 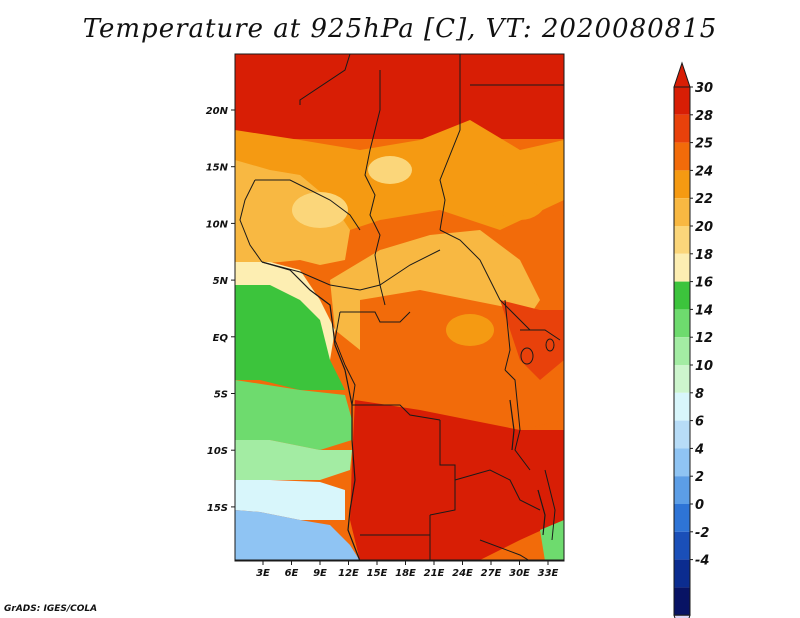 I want to click on colorbar-label: 12, so click(x=704, y=338).